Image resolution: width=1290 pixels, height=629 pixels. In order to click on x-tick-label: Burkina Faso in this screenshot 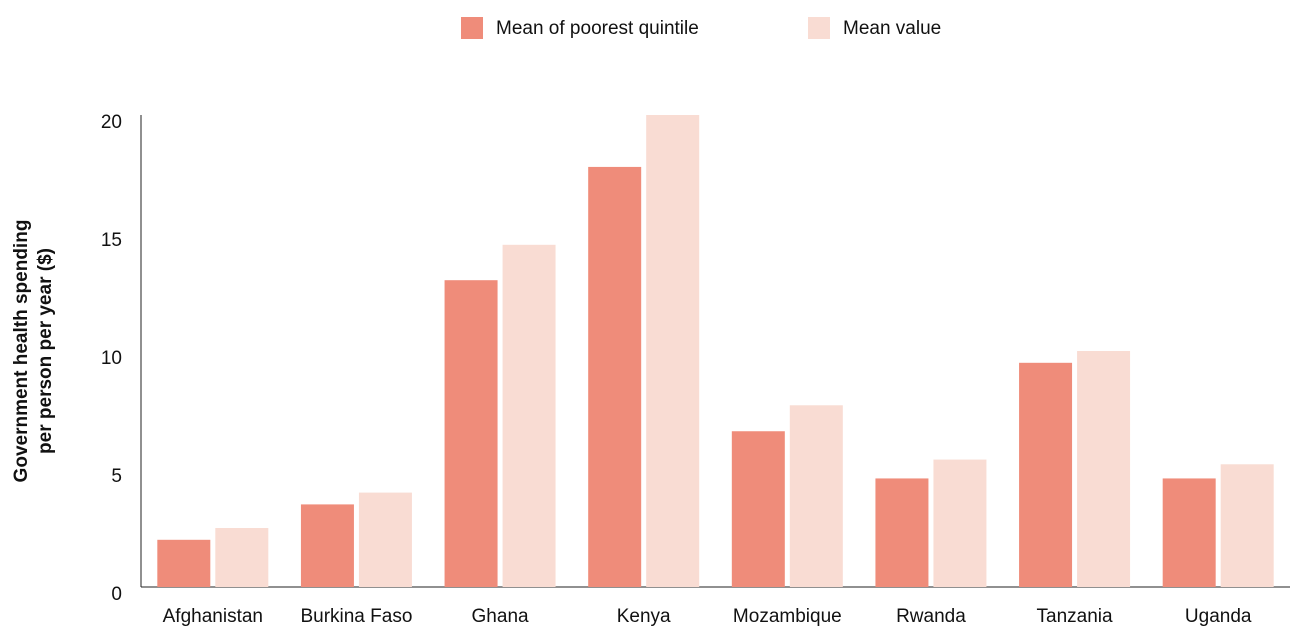, I will do `click(356, 616)`.